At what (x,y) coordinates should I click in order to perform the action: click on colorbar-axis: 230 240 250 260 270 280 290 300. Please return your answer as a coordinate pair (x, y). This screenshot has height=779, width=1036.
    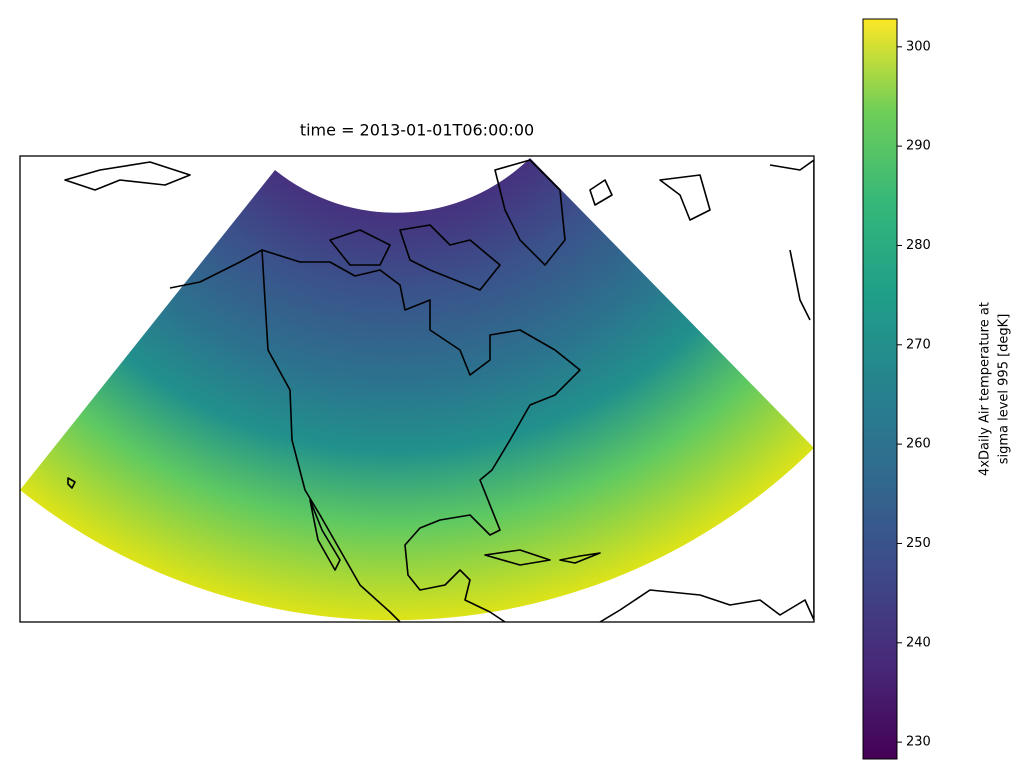
    Looking at the image, I should click on (914, 394).